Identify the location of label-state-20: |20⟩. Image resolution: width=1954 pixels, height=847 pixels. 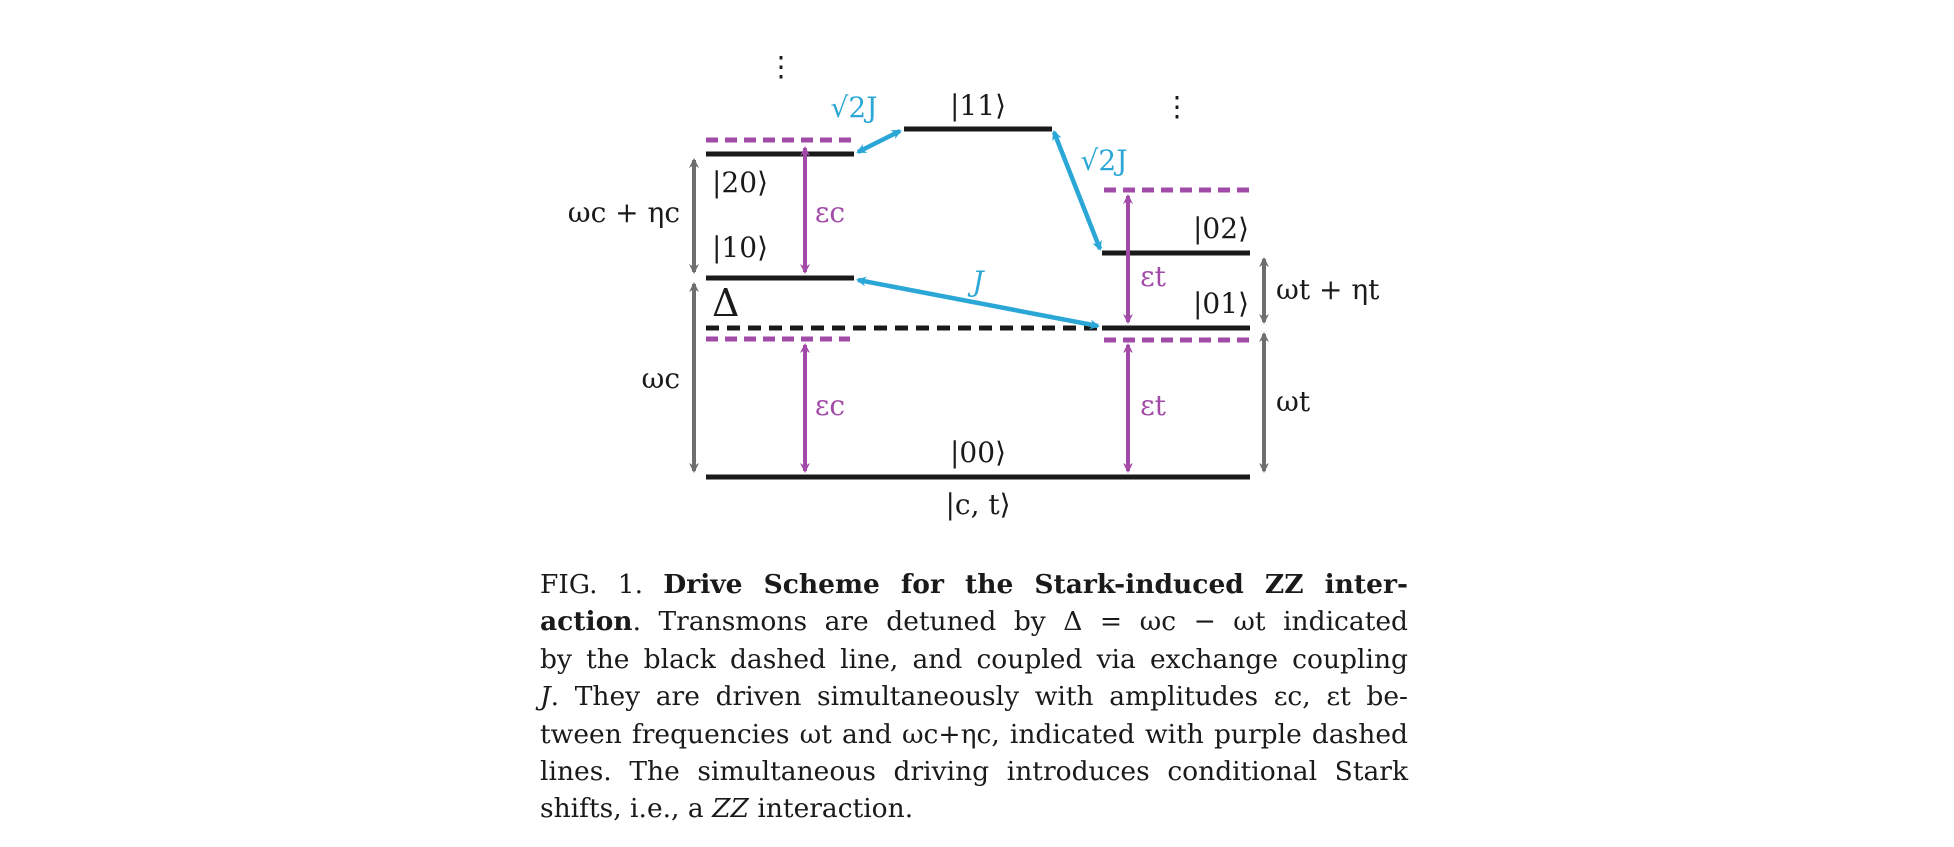
(740, 182).